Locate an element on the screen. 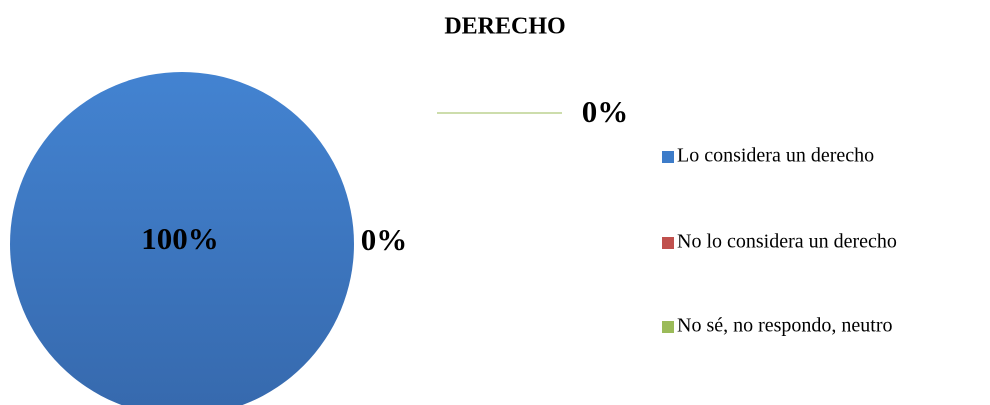  data-label: 100% is located at coordinates (180, 238).